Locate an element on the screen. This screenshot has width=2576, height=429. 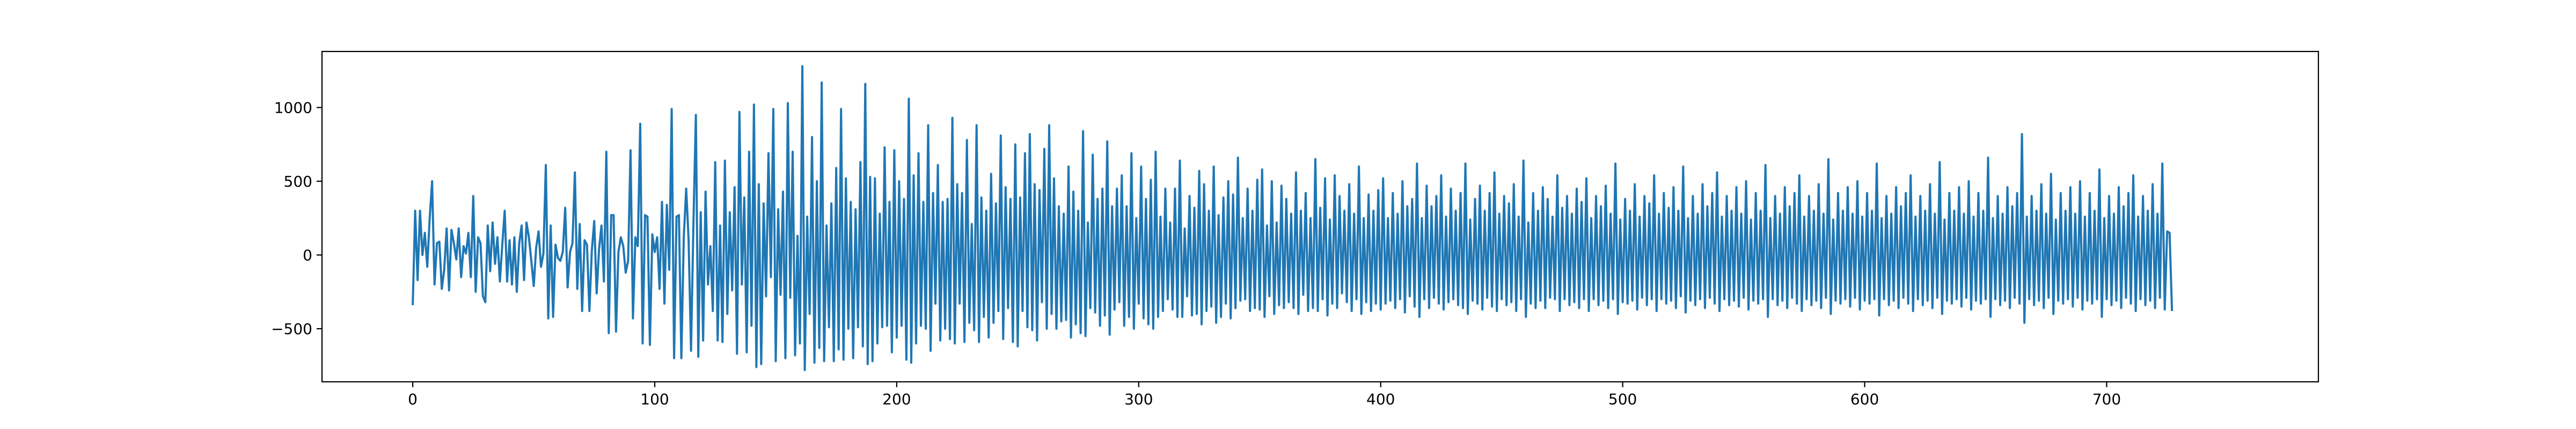
x-tick-label: 0 is located at coordinates (413, 399).